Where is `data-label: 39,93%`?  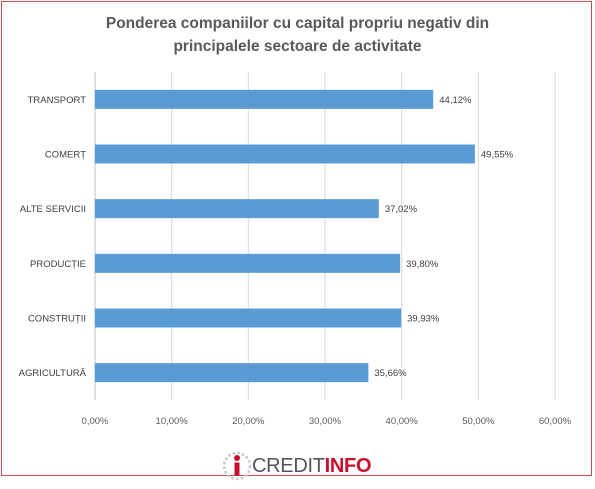
data-label: 39,93% is located at coordinates (423, 319).